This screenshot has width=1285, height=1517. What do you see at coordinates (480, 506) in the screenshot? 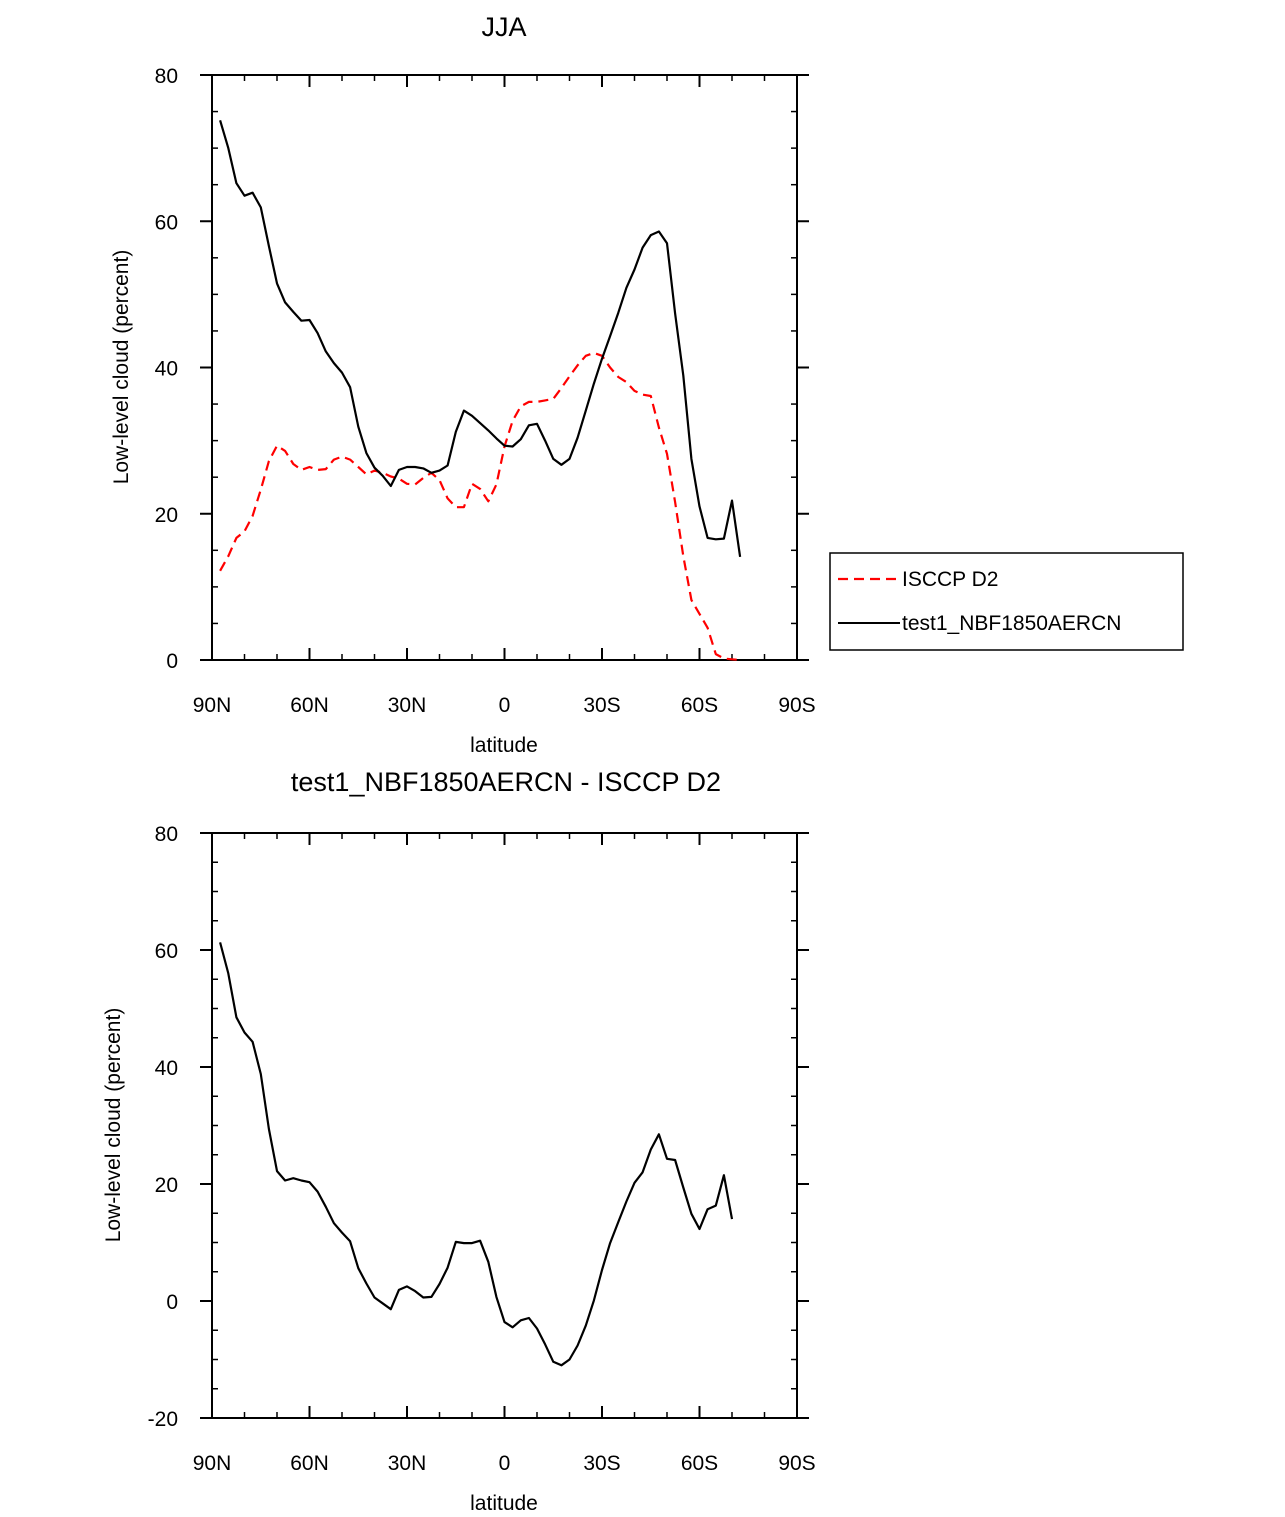
I see `series-line-isccp` at bounding box center [480, 506].